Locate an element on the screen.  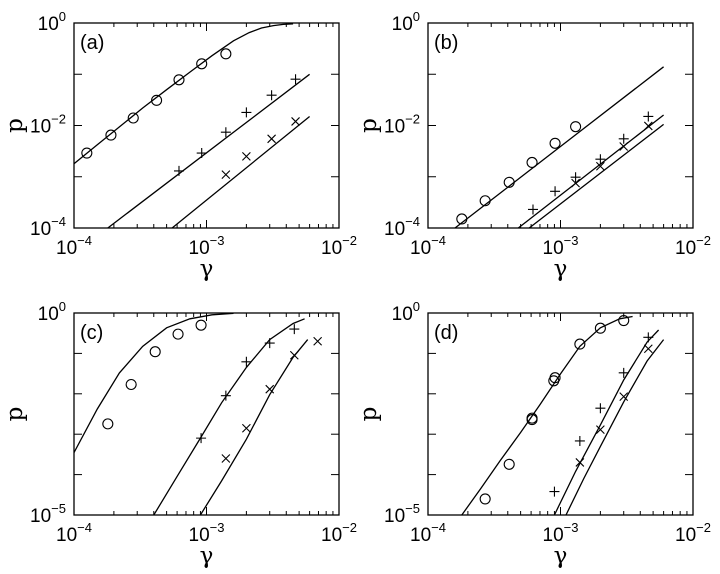
panel-label: (c) is located at coordinates (91, 333).